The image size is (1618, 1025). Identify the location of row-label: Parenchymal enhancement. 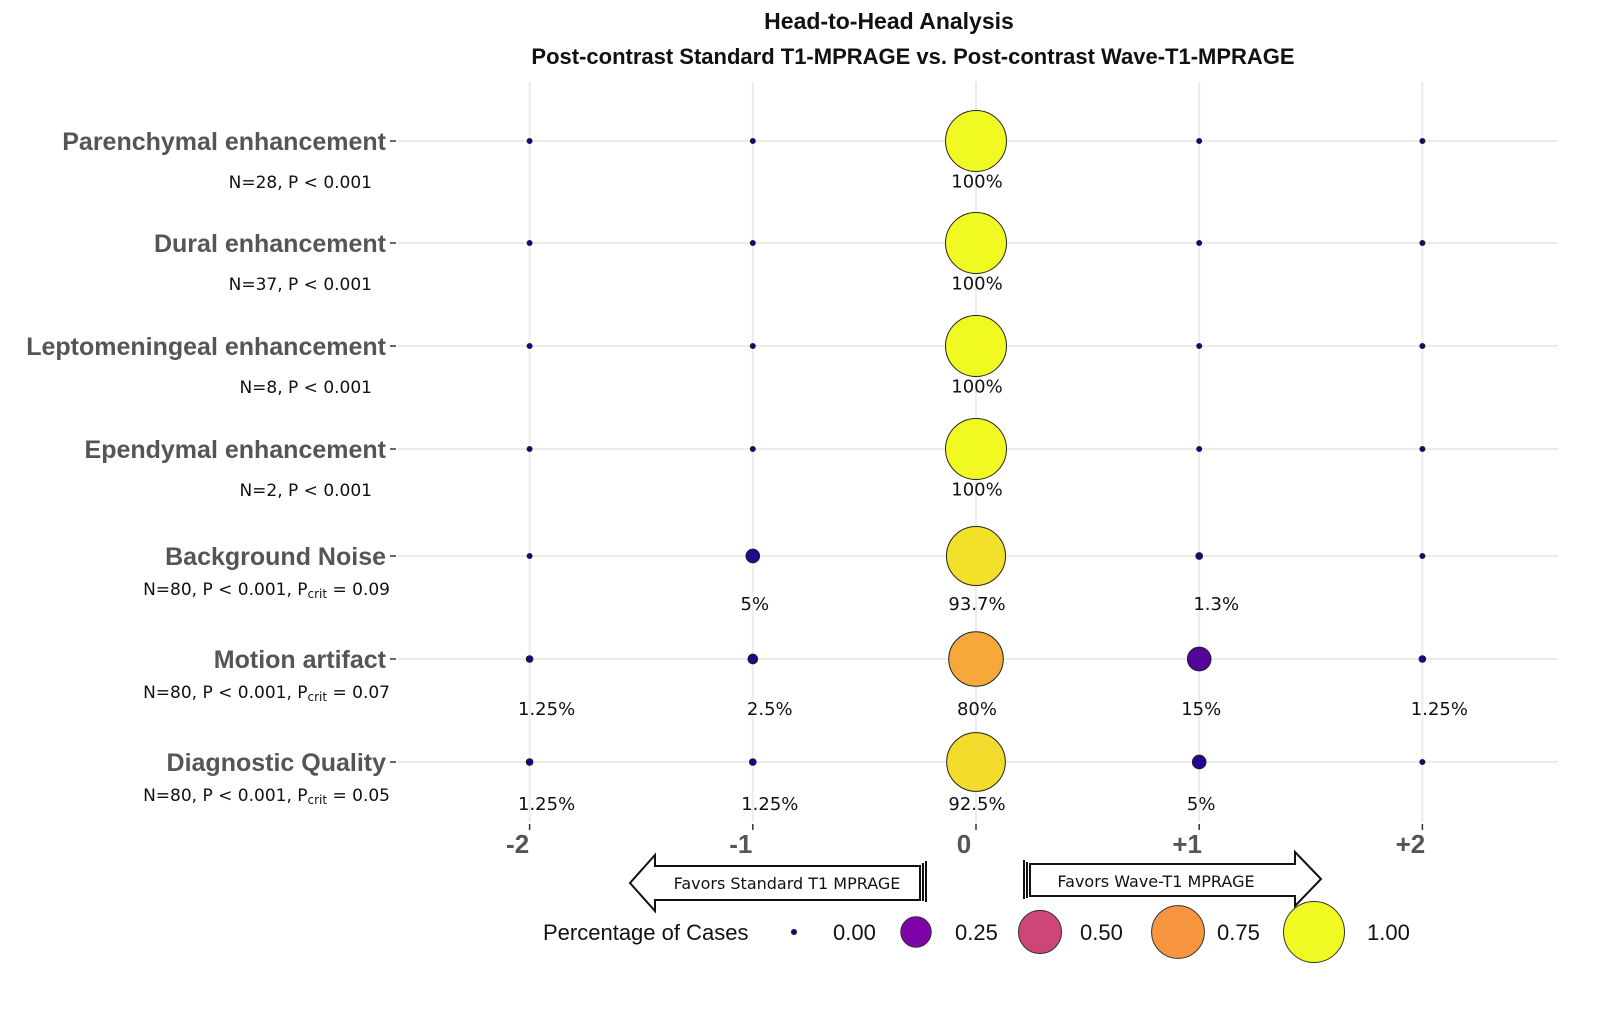
(224, 142).